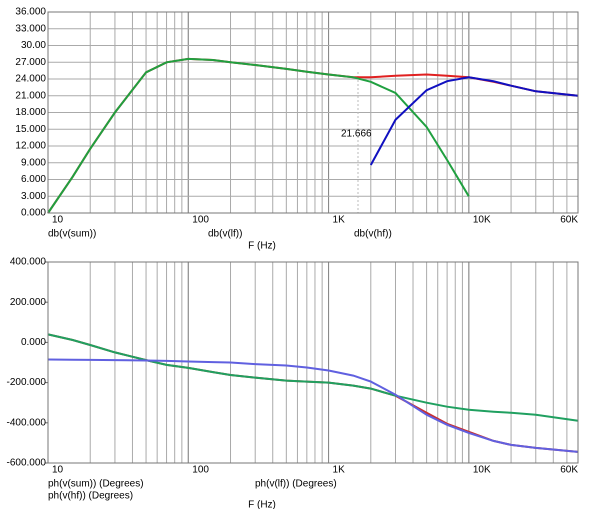  I want to click on y-tick-label: 9.000, so click(33, 162).